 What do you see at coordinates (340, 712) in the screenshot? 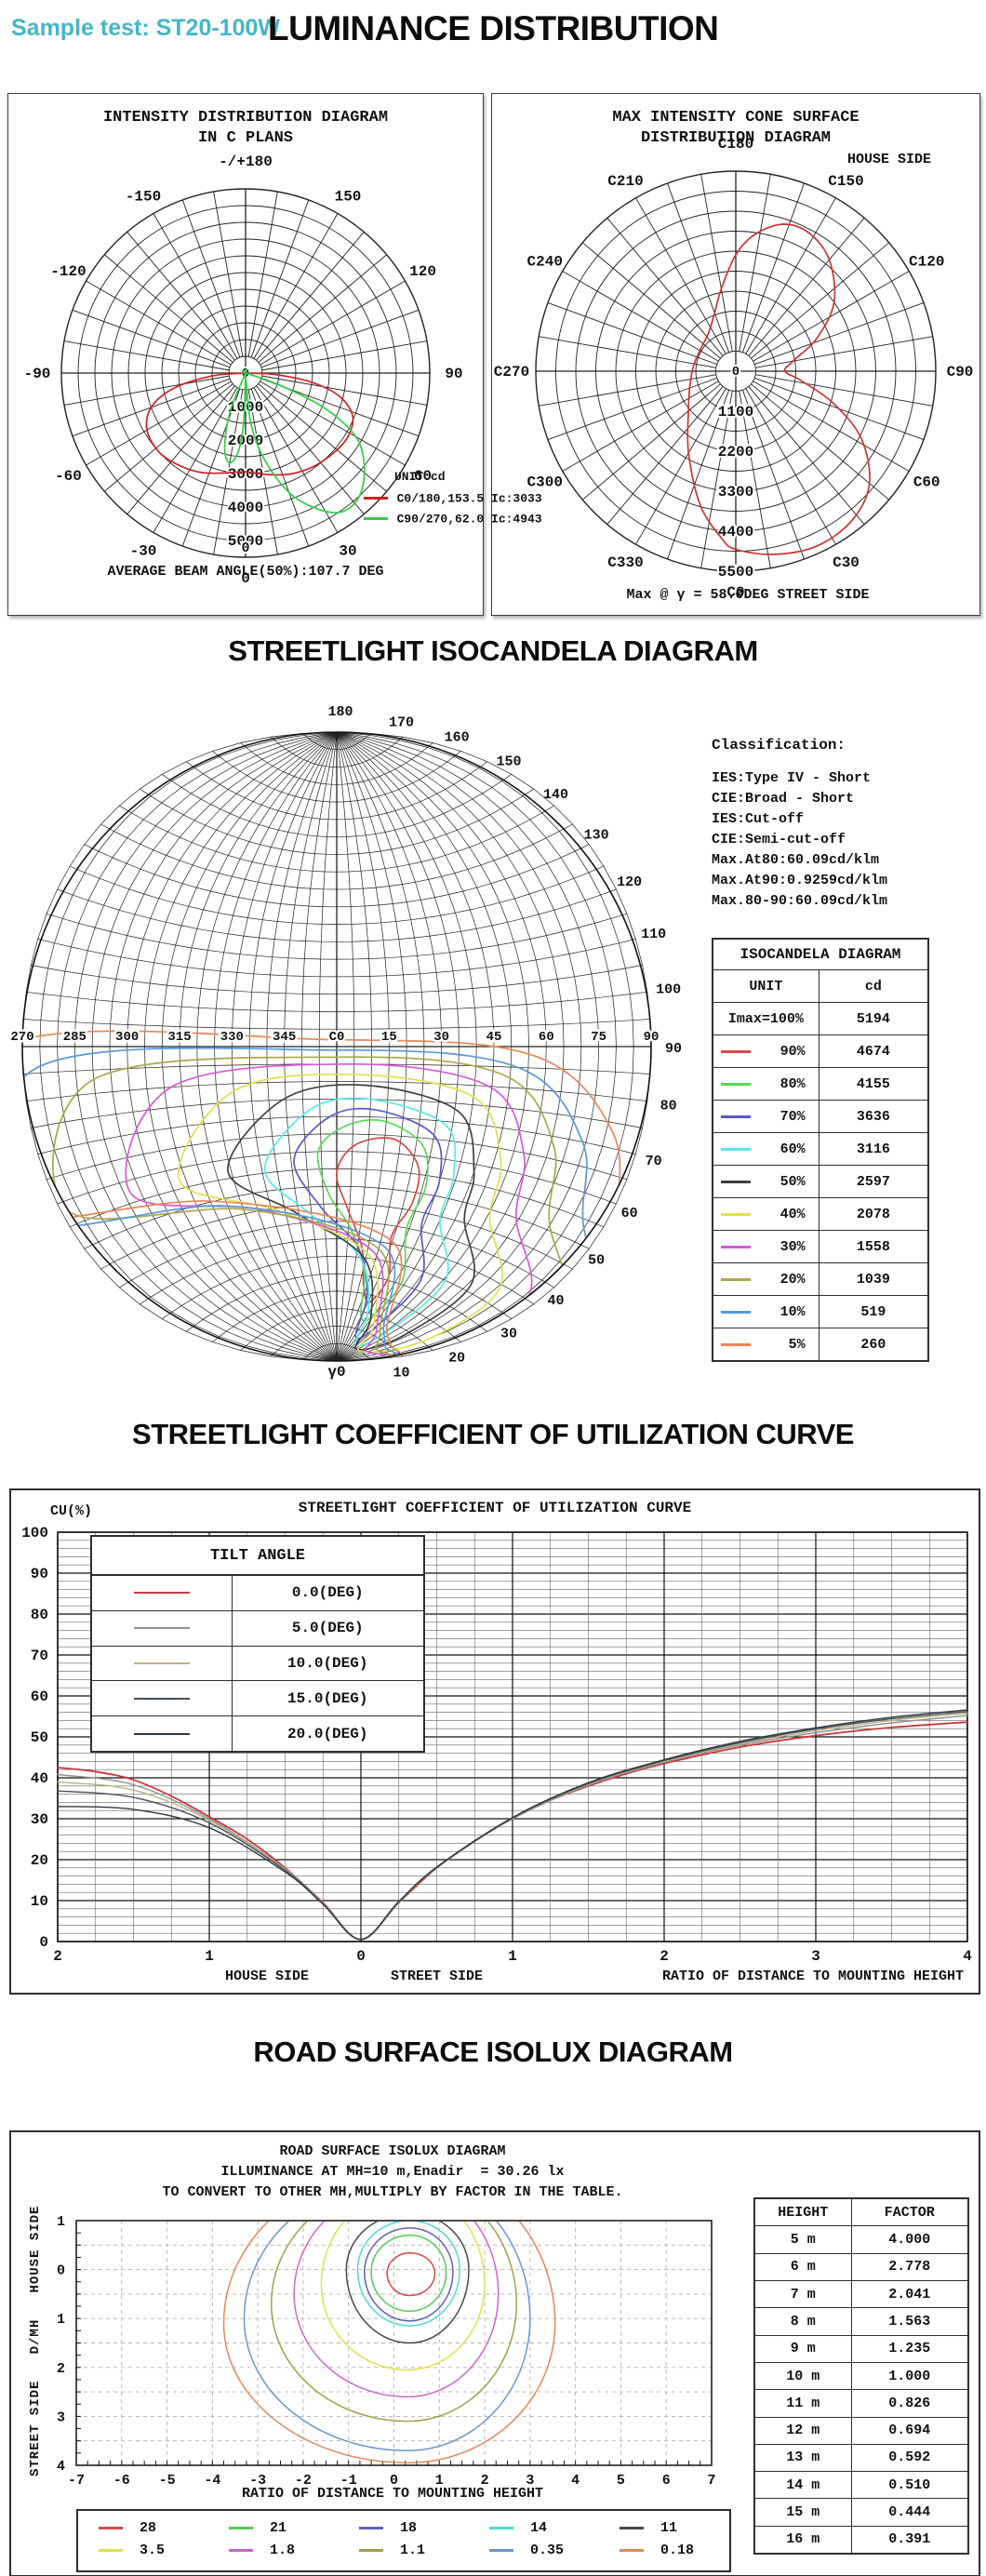
I see `svg-text: 180` at bounding box center [340, 712].